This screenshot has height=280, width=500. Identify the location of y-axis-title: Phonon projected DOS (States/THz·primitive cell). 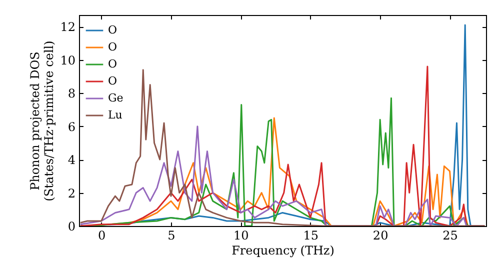
(42, 121).